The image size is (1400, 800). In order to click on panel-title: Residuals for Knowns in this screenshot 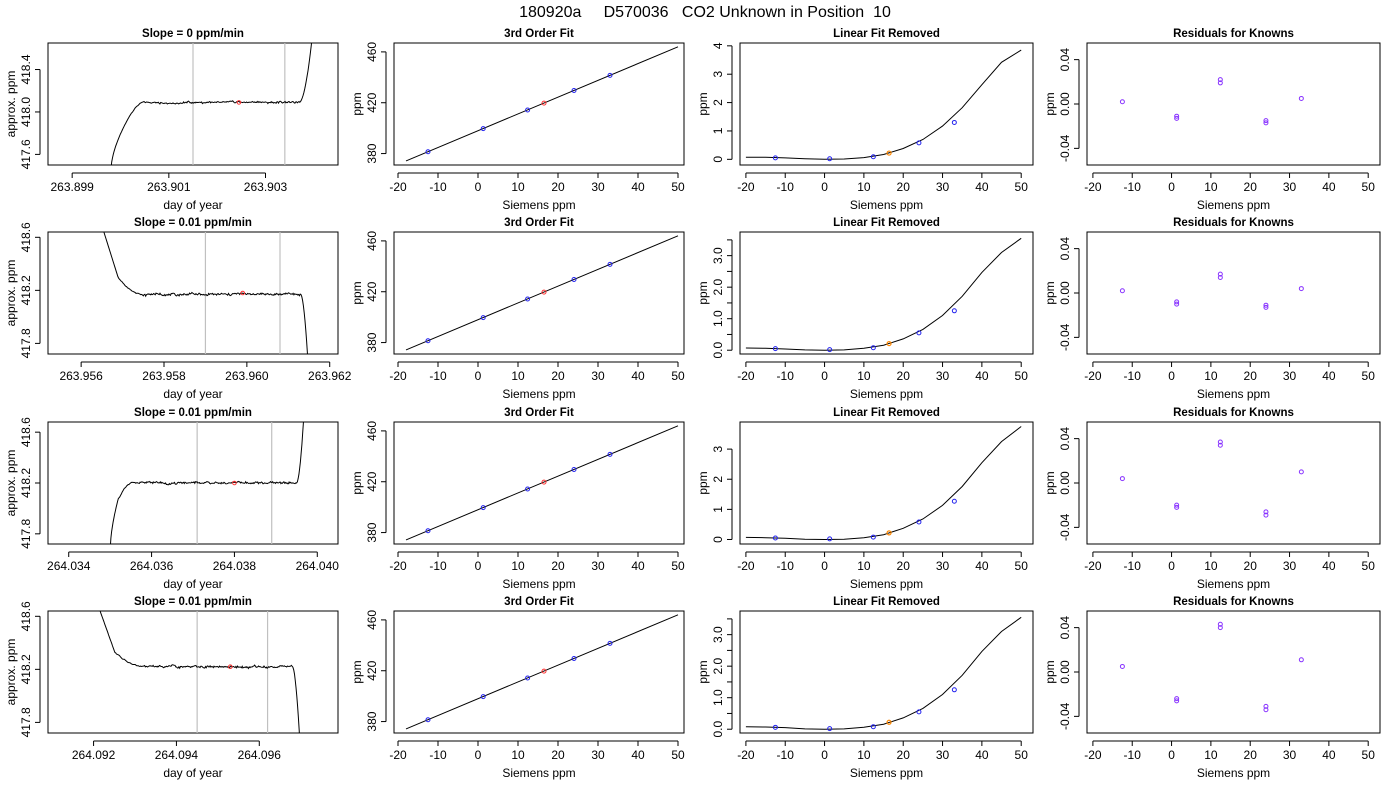, I will do `click(1233, 602)`.